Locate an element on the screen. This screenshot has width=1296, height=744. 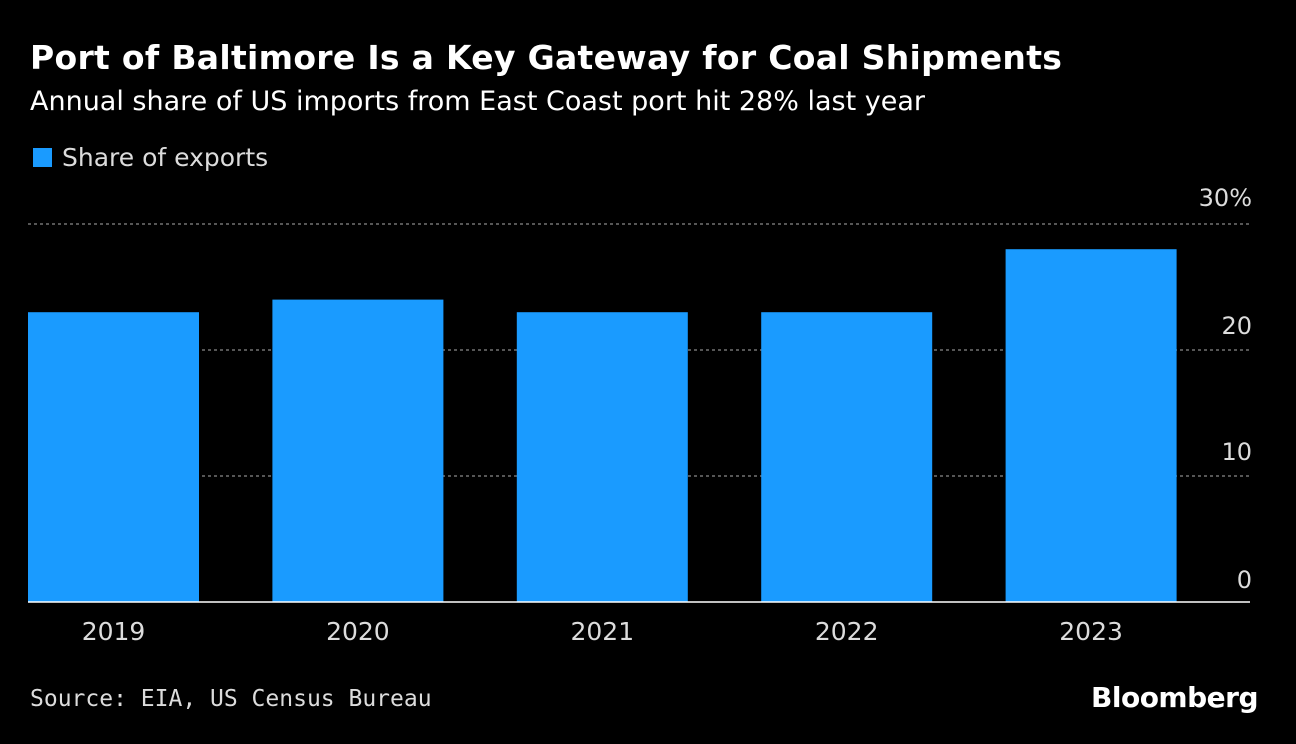
legend-swatch is located at coordinates (42, 157).